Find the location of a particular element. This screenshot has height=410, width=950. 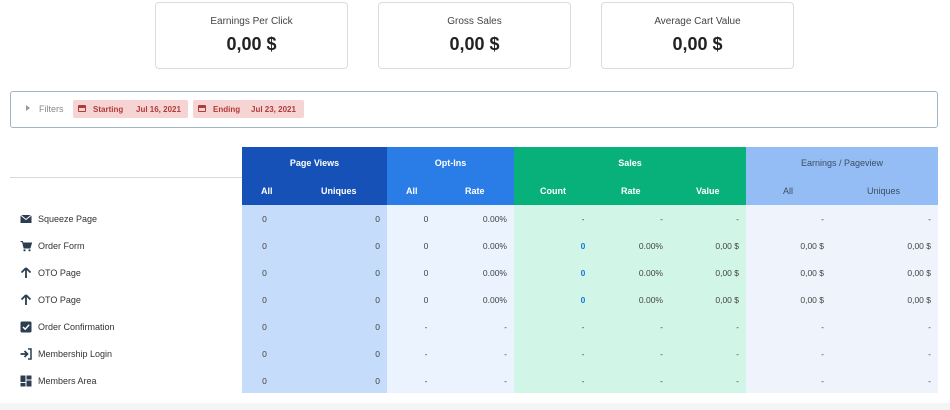

sales-header: Sales Count Rate Value is located at coordinates (630, 176).